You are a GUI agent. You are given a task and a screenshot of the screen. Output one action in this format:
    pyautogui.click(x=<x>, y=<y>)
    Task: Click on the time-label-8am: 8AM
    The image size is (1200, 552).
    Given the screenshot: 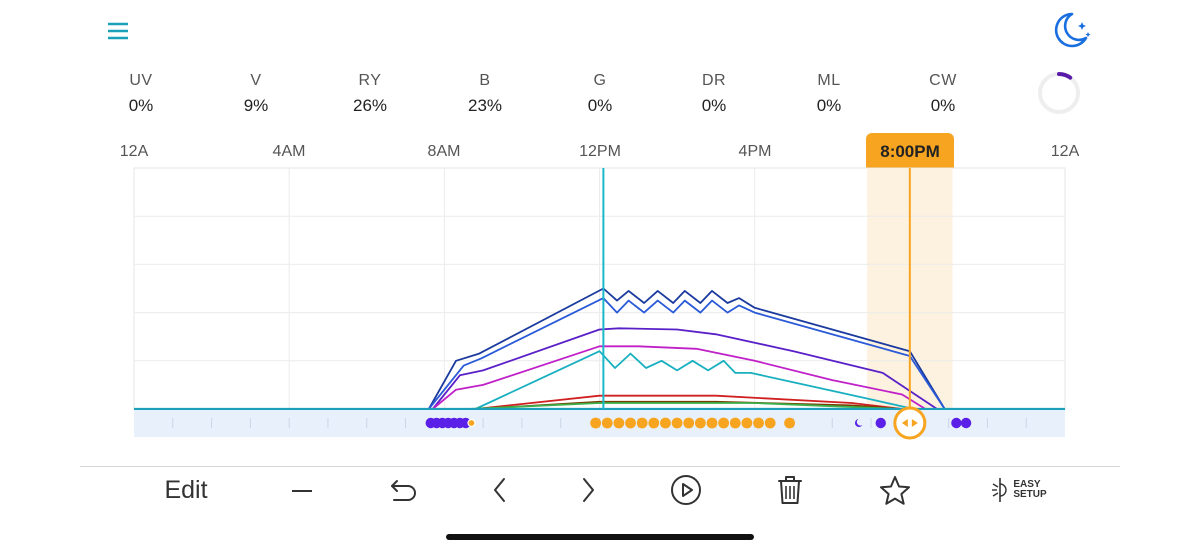 What is the action you would take?
    pyautogui.click(x=444, y=151)
    